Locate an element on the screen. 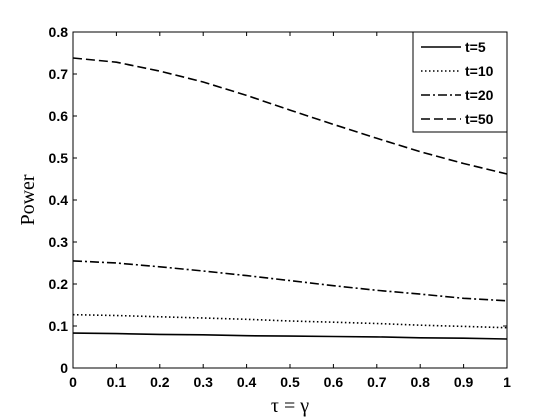 The height and width of the screenshot is (420, 560). x-tick-label: 0 is located at coordinates (73, 382).